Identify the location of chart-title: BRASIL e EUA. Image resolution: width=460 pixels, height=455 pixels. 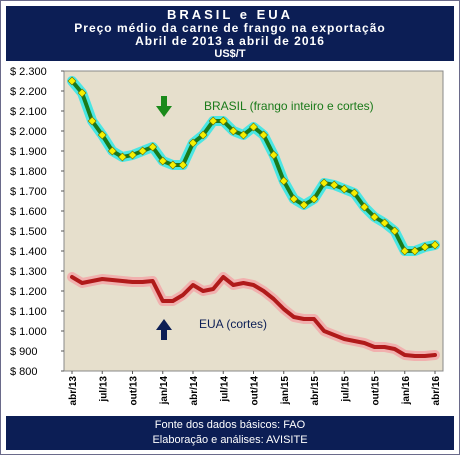
(230, 14).